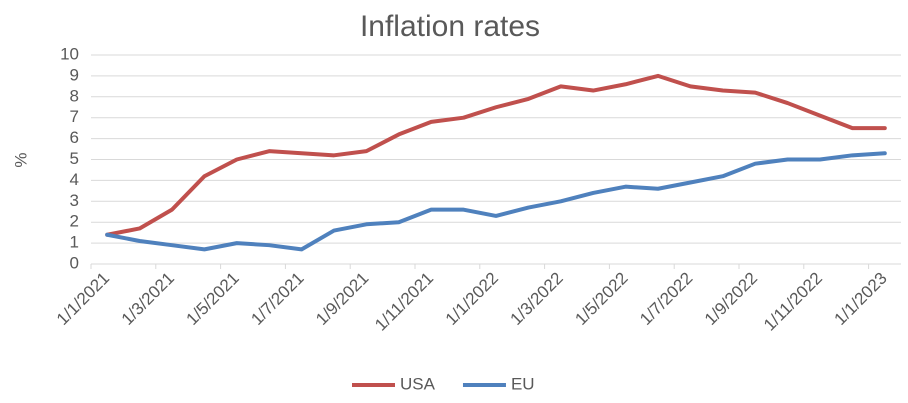  I want to click on x-tick-label: 1/5/2021, so click(213, 299).